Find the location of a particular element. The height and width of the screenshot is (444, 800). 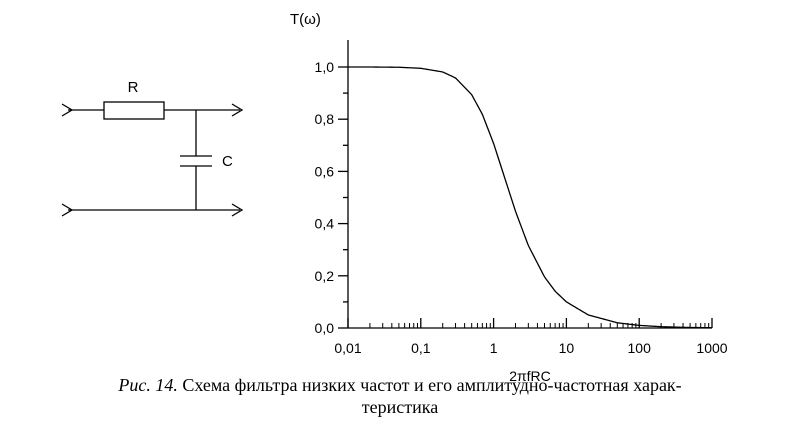

lowpass-filter-schematic is located at coordinates (152, 159).